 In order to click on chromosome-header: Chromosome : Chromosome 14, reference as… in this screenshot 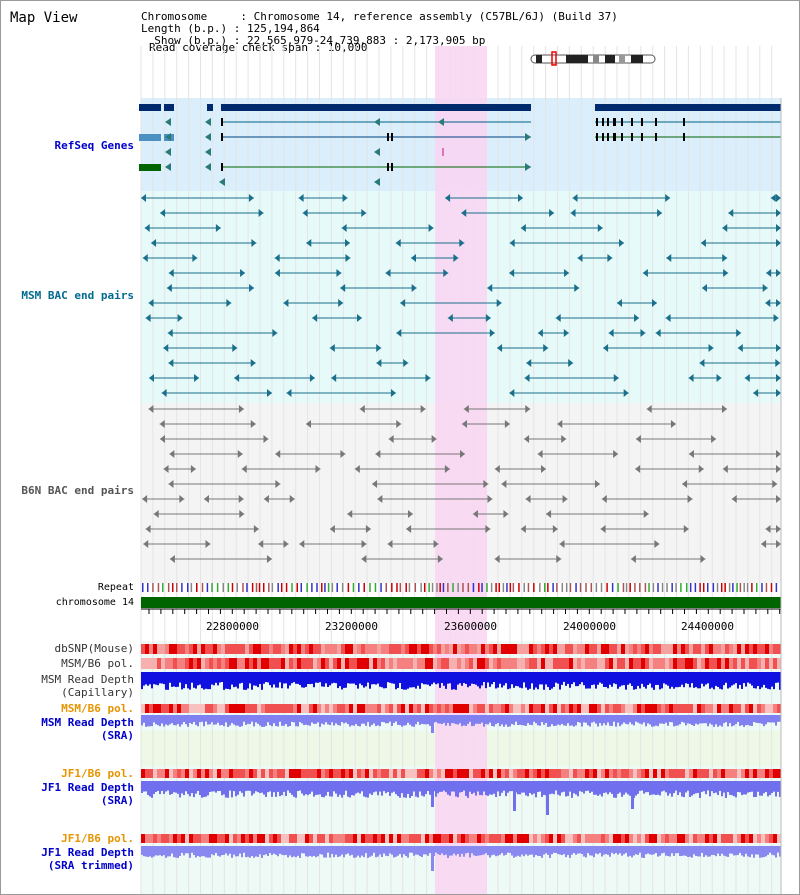, I will do `click(379, 29)`.